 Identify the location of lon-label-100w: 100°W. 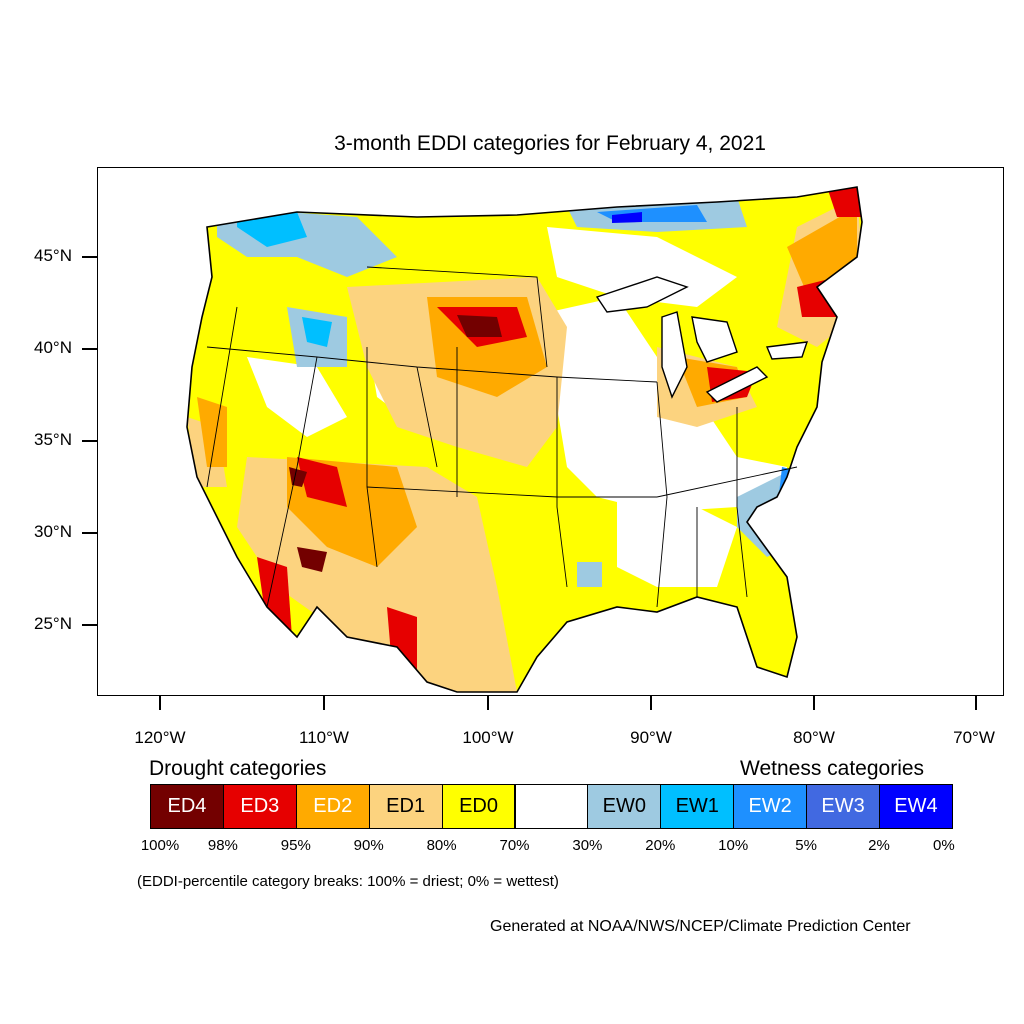
(488, 737).